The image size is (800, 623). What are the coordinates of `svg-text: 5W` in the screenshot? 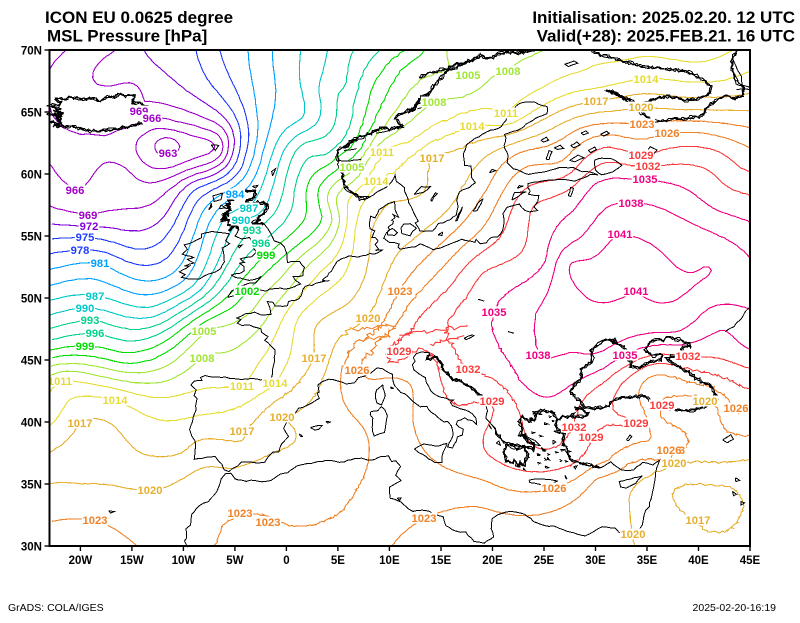 It's located at (234, 561).